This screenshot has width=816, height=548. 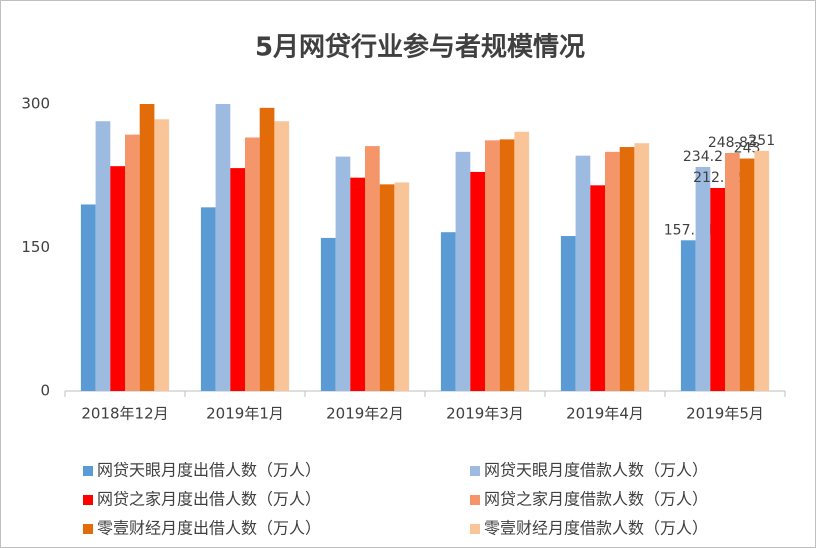 I want to click on data-label: 234.2, so click(x=703, y=157).